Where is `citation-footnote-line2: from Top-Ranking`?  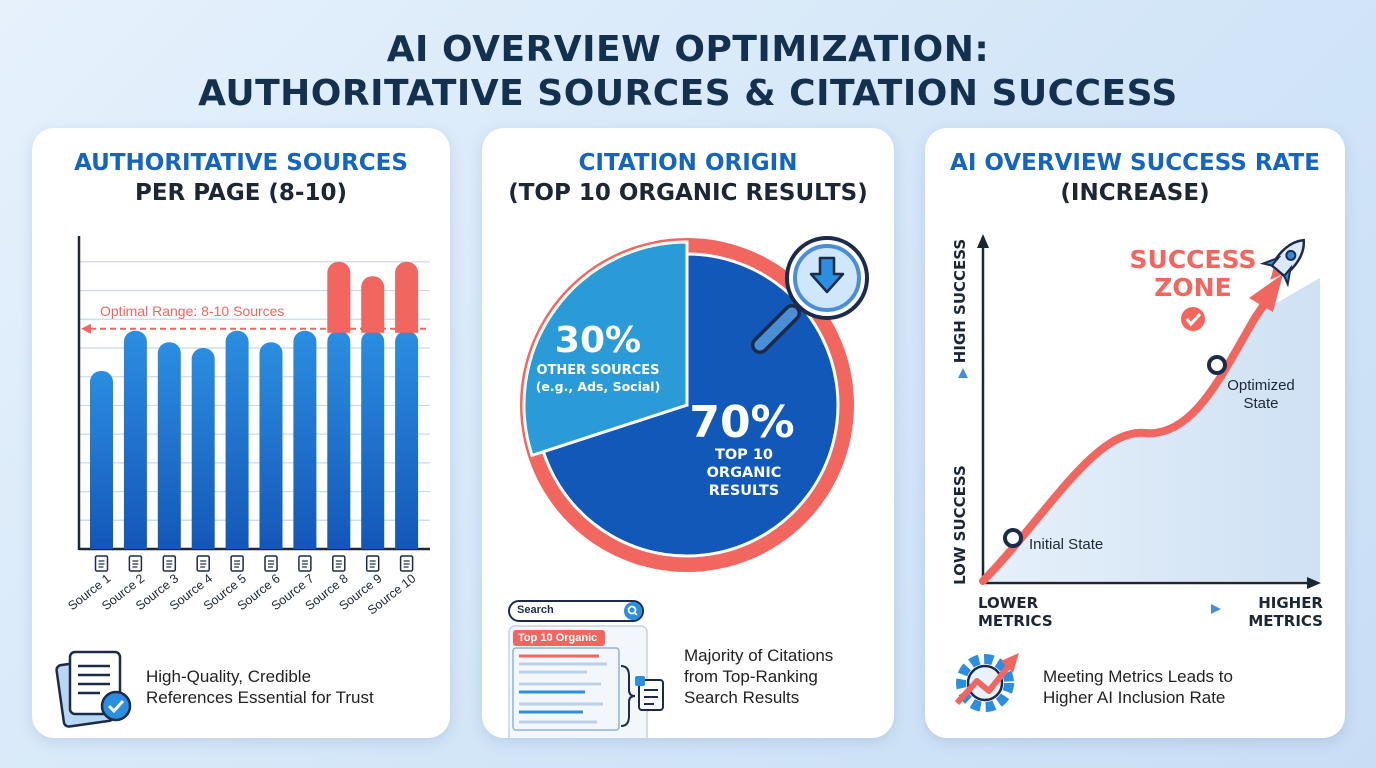 citation-footnote-line2: from Top-Ranking is located at coordinates (751, 676).